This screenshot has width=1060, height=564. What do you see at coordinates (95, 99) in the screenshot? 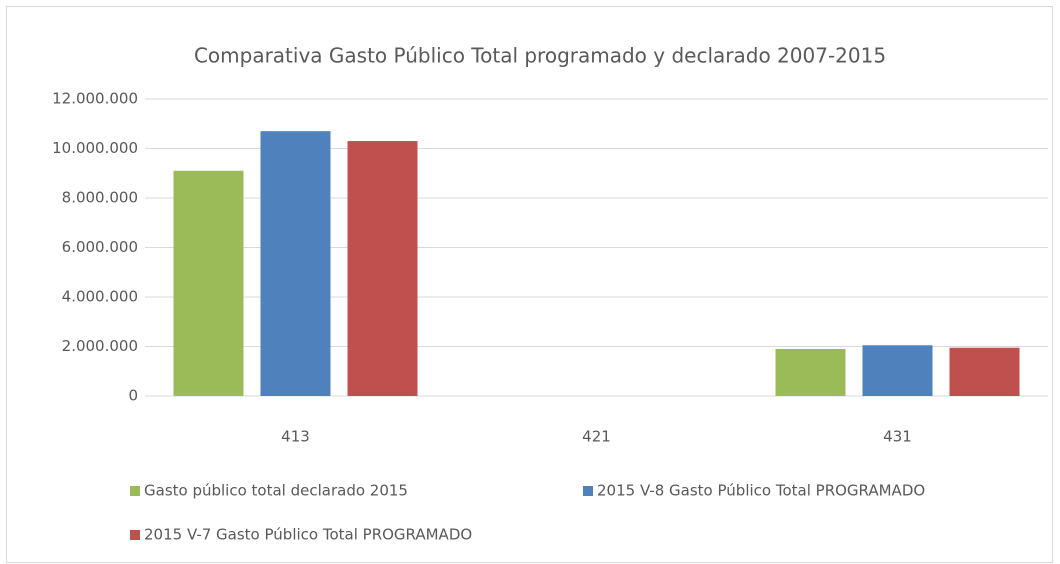
I see `y-tick-label: 12.000.000` at bounding box center [95, 99].